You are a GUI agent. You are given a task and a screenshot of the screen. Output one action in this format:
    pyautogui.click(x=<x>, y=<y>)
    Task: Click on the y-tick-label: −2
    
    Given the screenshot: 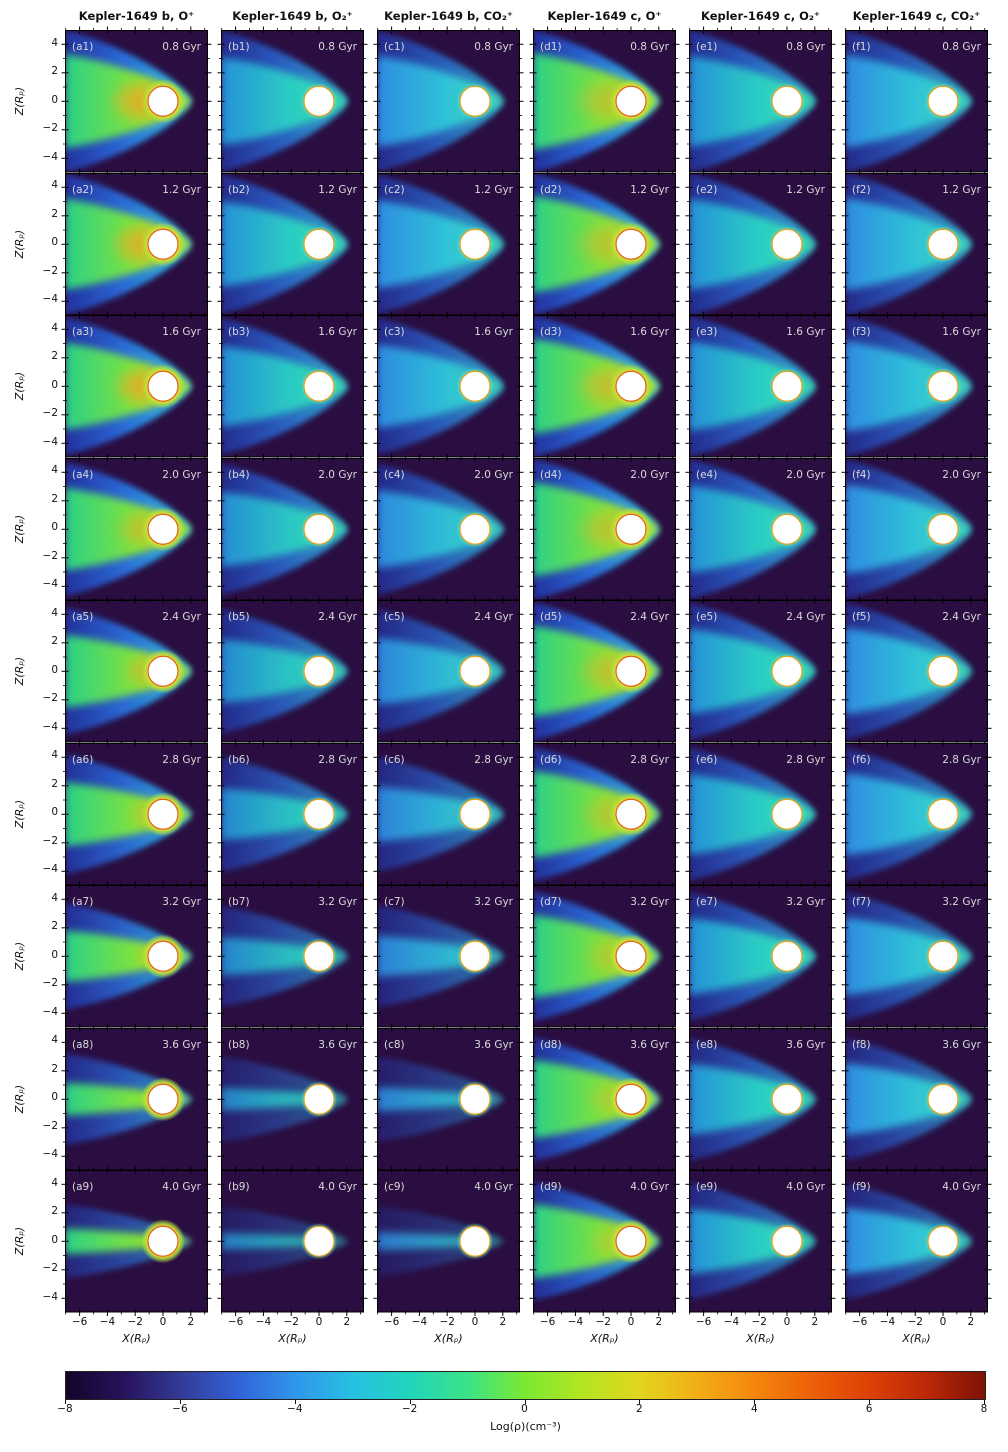 What is the action you would take?
    pyautogui.click(x=50, y=1268)
    